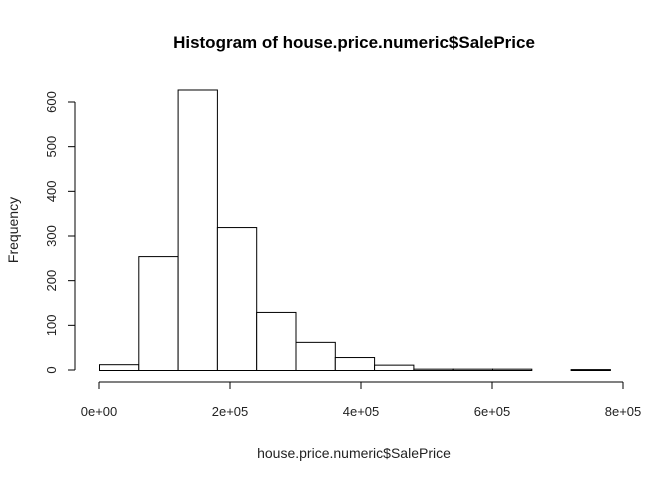 The height and width of the screenshot is (480, 672). Describe the element at coordinates (51, 236) in the screenshot. I see `y-tick-label: 300` at that location.